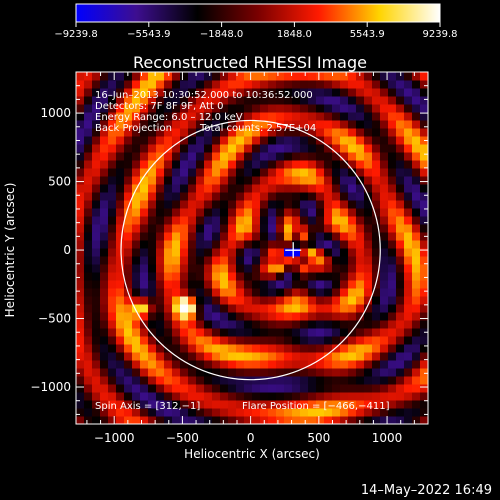  I want to click on colorbar-tick-label: 1848.0, so click(294, 34).